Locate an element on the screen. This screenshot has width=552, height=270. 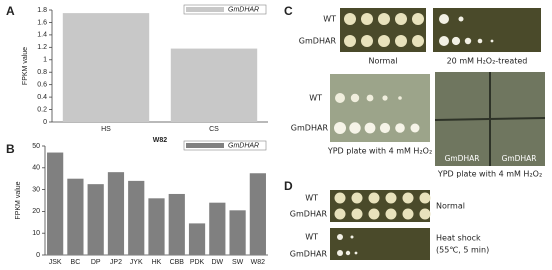
x-tick-label: JSK is located at coordinates (55, 262).